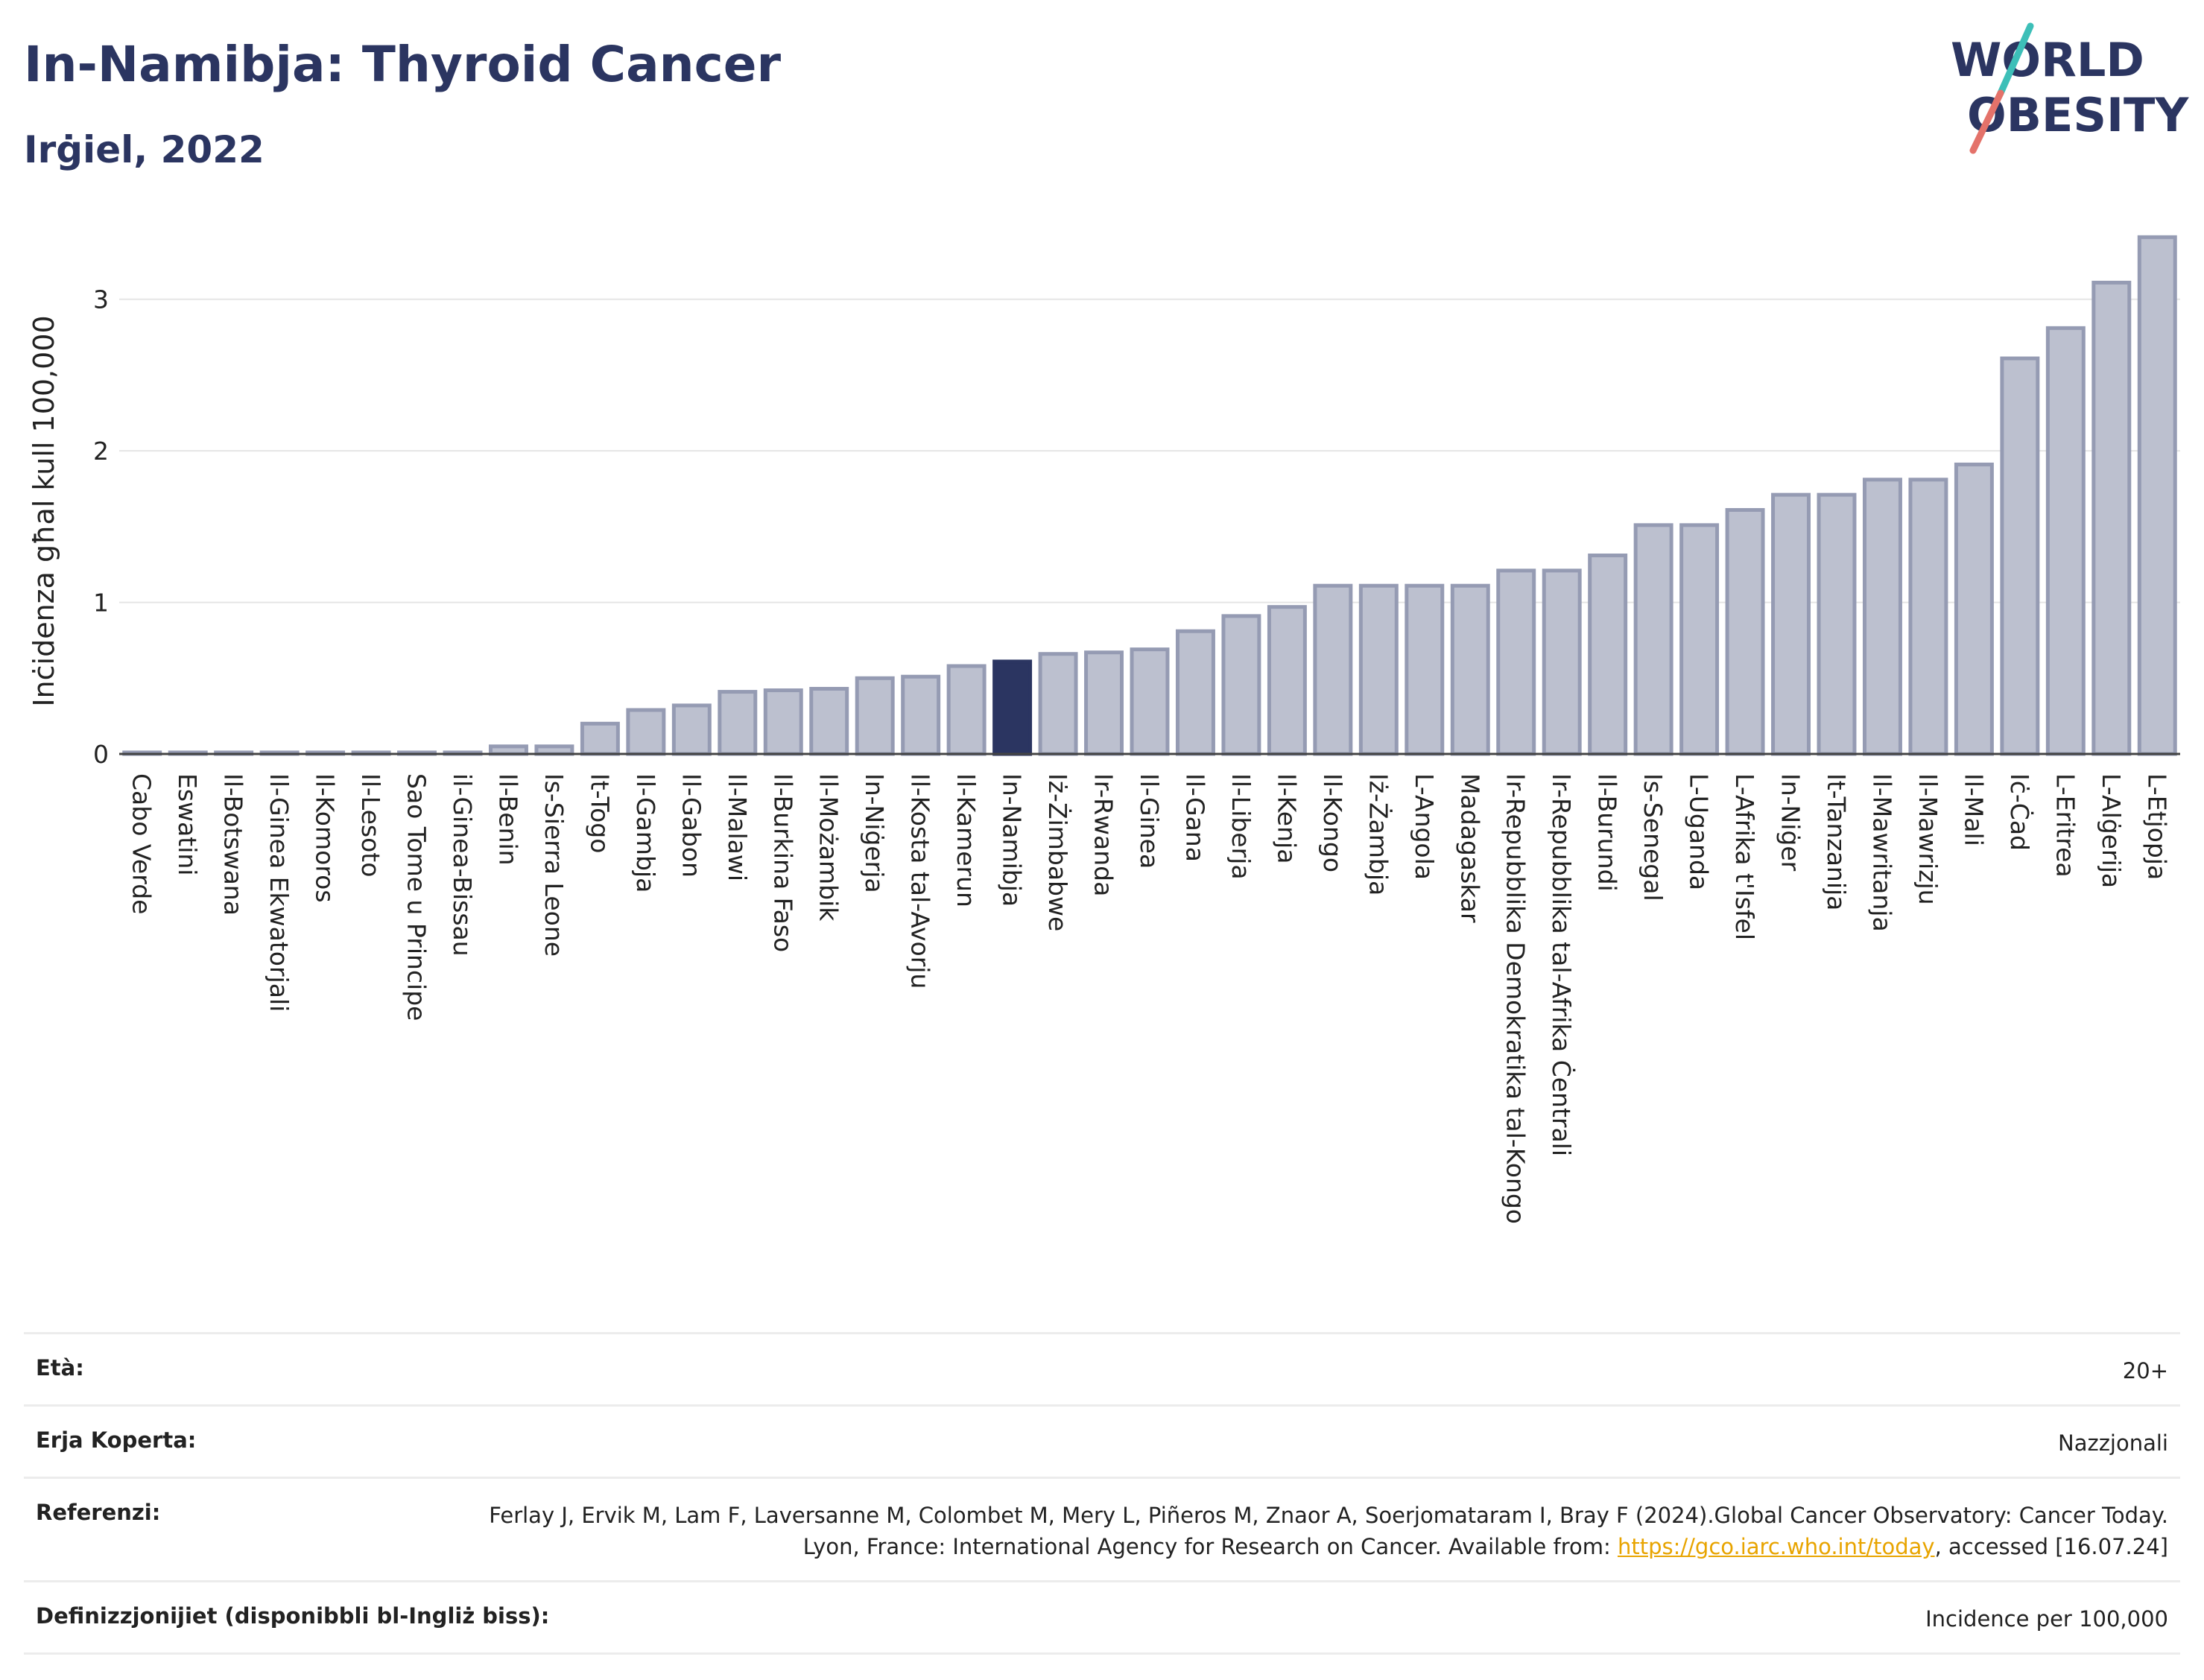 The width and height of the screenshot is (2204, 1680). Describe the element at coordinates (1149, 821) in the screenshot. I see `x-tick-label: Il-Ginea` at that location.